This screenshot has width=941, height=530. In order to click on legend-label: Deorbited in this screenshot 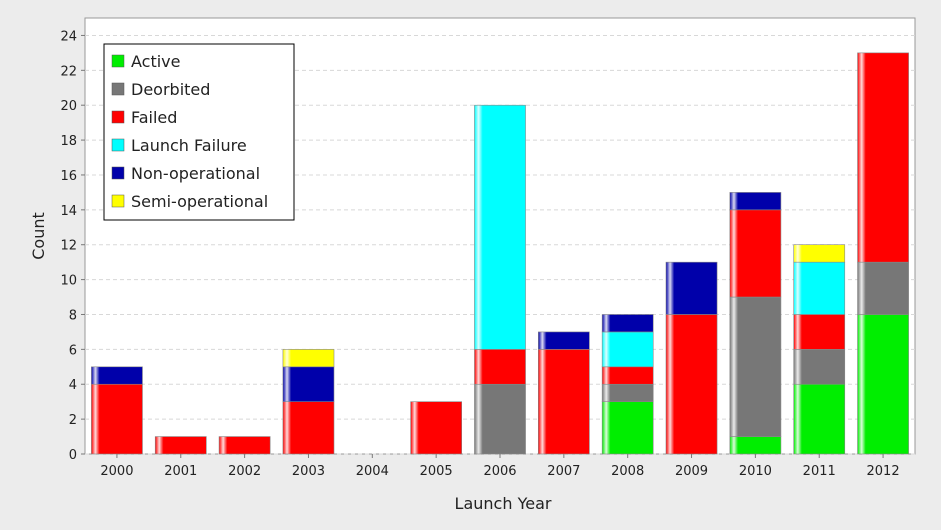, I will do `click(170, 89)`.